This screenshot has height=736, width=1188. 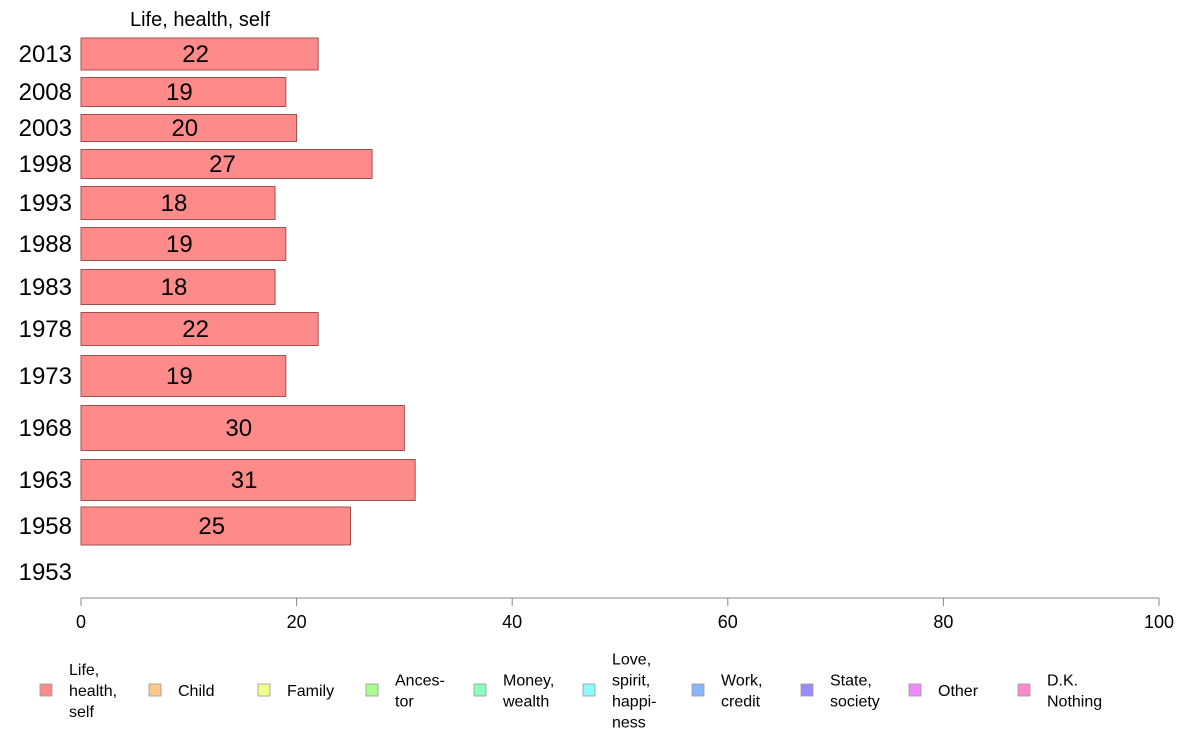 I want to click on legend-label: Love,, so click(x=631, y=660).